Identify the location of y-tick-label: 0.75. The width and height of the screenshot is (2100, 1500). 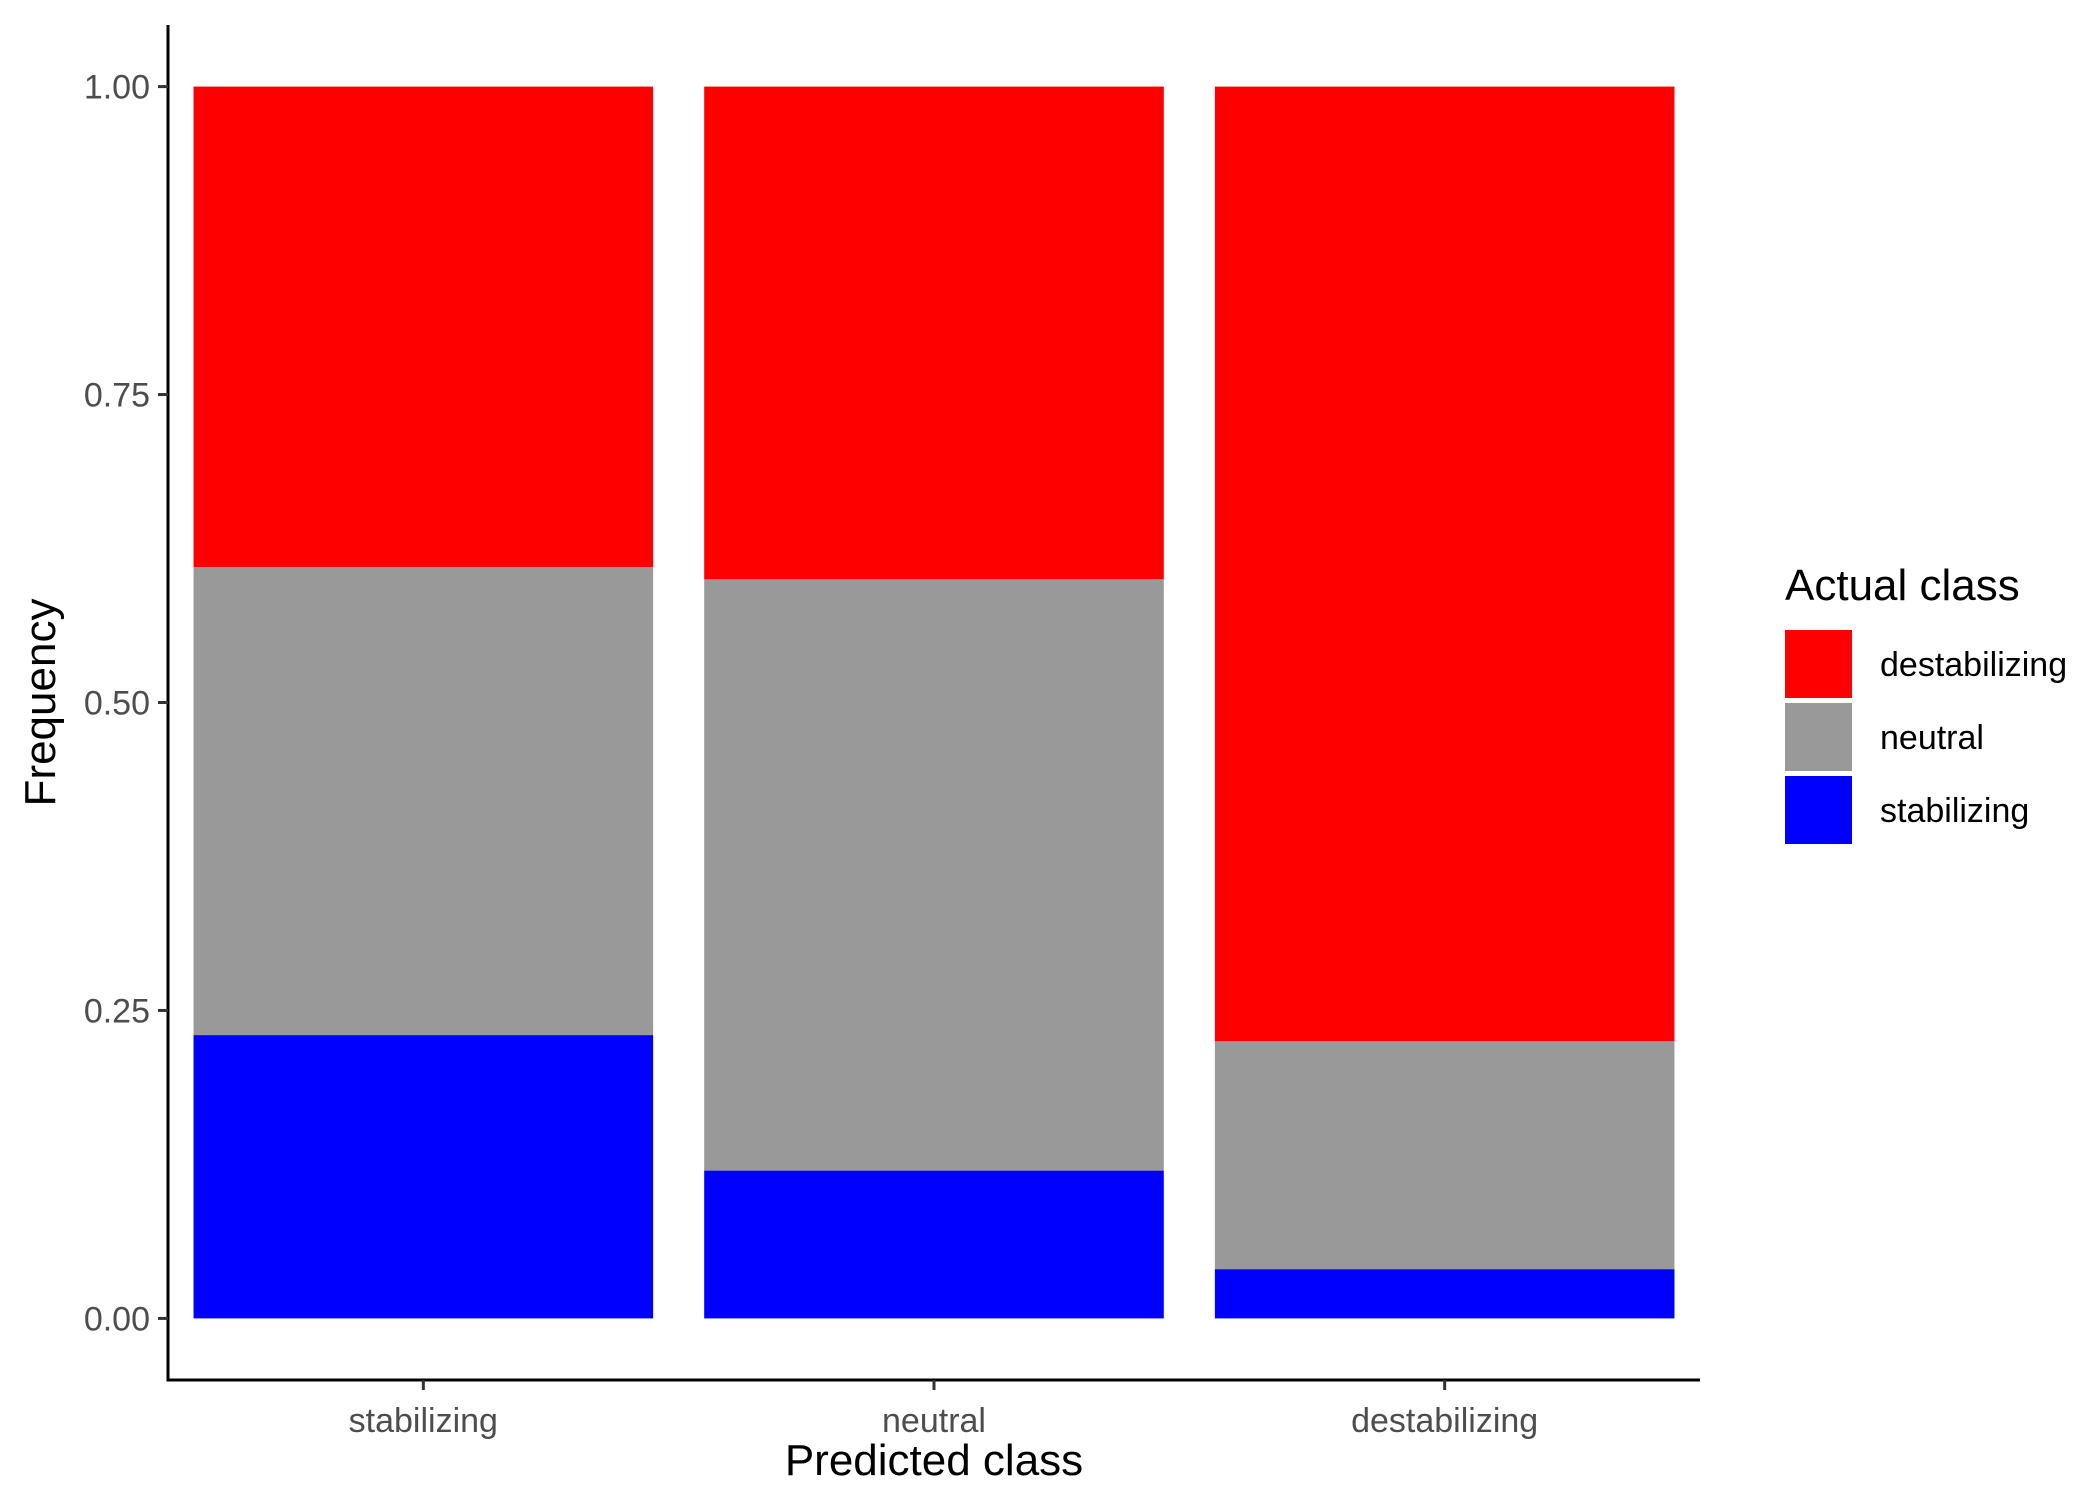
(117, 396).